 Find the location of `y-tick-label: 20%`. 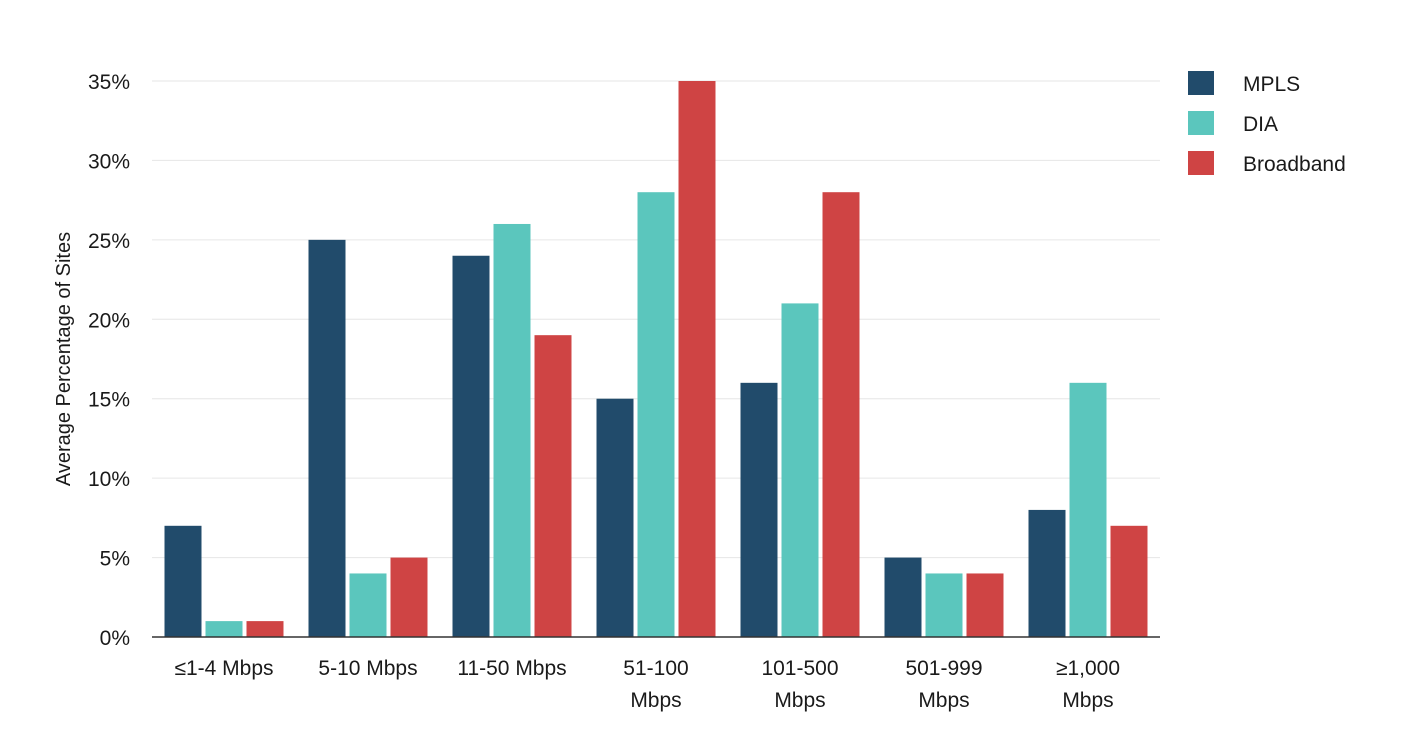

y-tick-label: 20% is located at coordinates (109, 320).